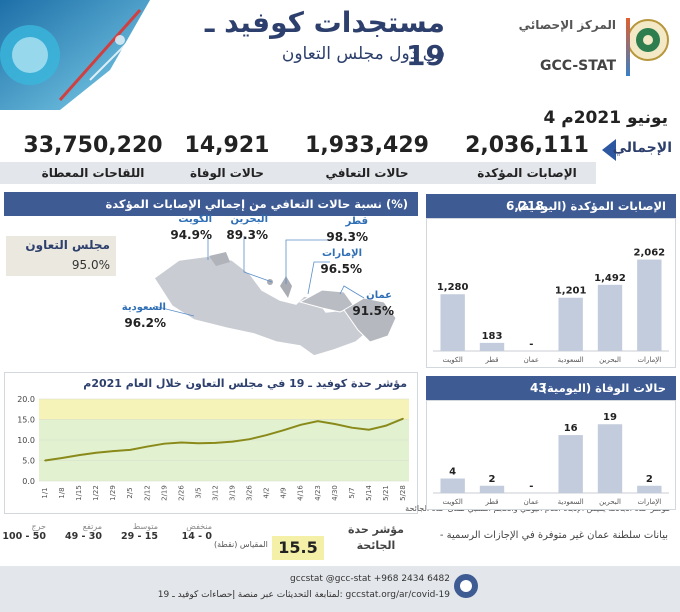 This screenshot has height=612, width=680. I want to click on severity-level-label: حرج, so click(38, 526).